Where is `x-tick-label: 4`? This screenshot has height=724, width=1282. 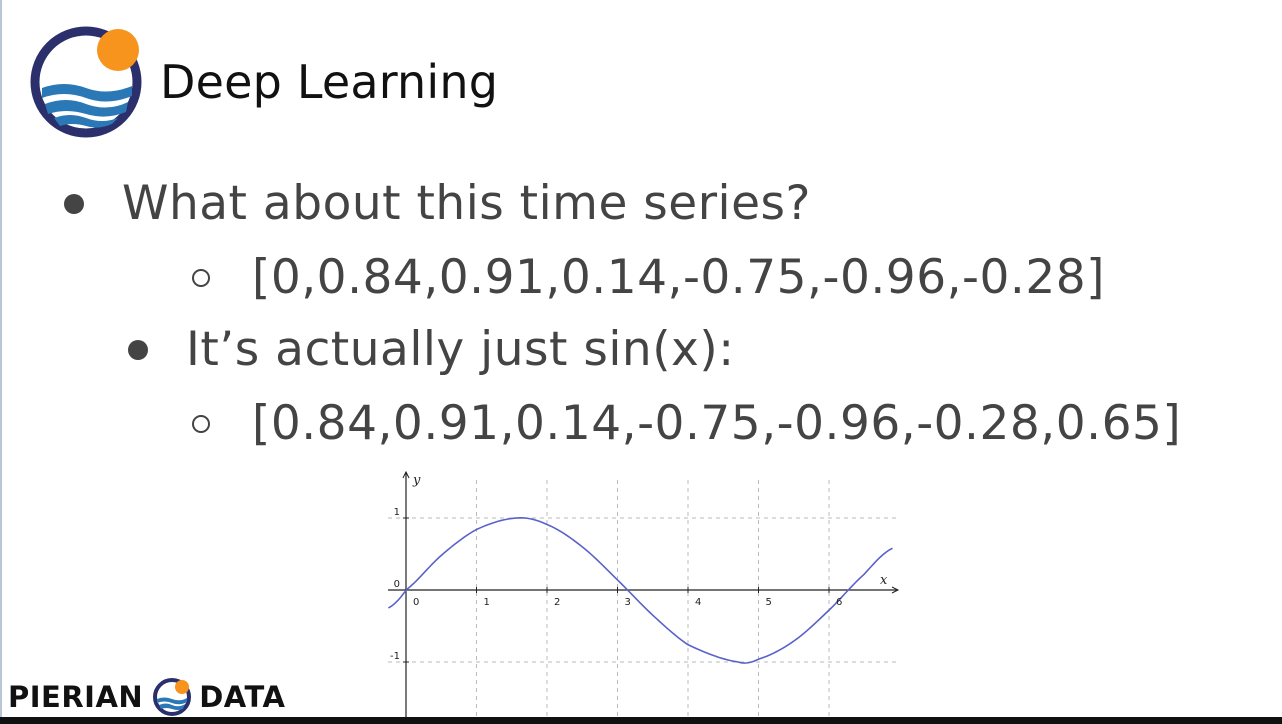
x-tick-label: 4 is located at coordinates (698, 602).